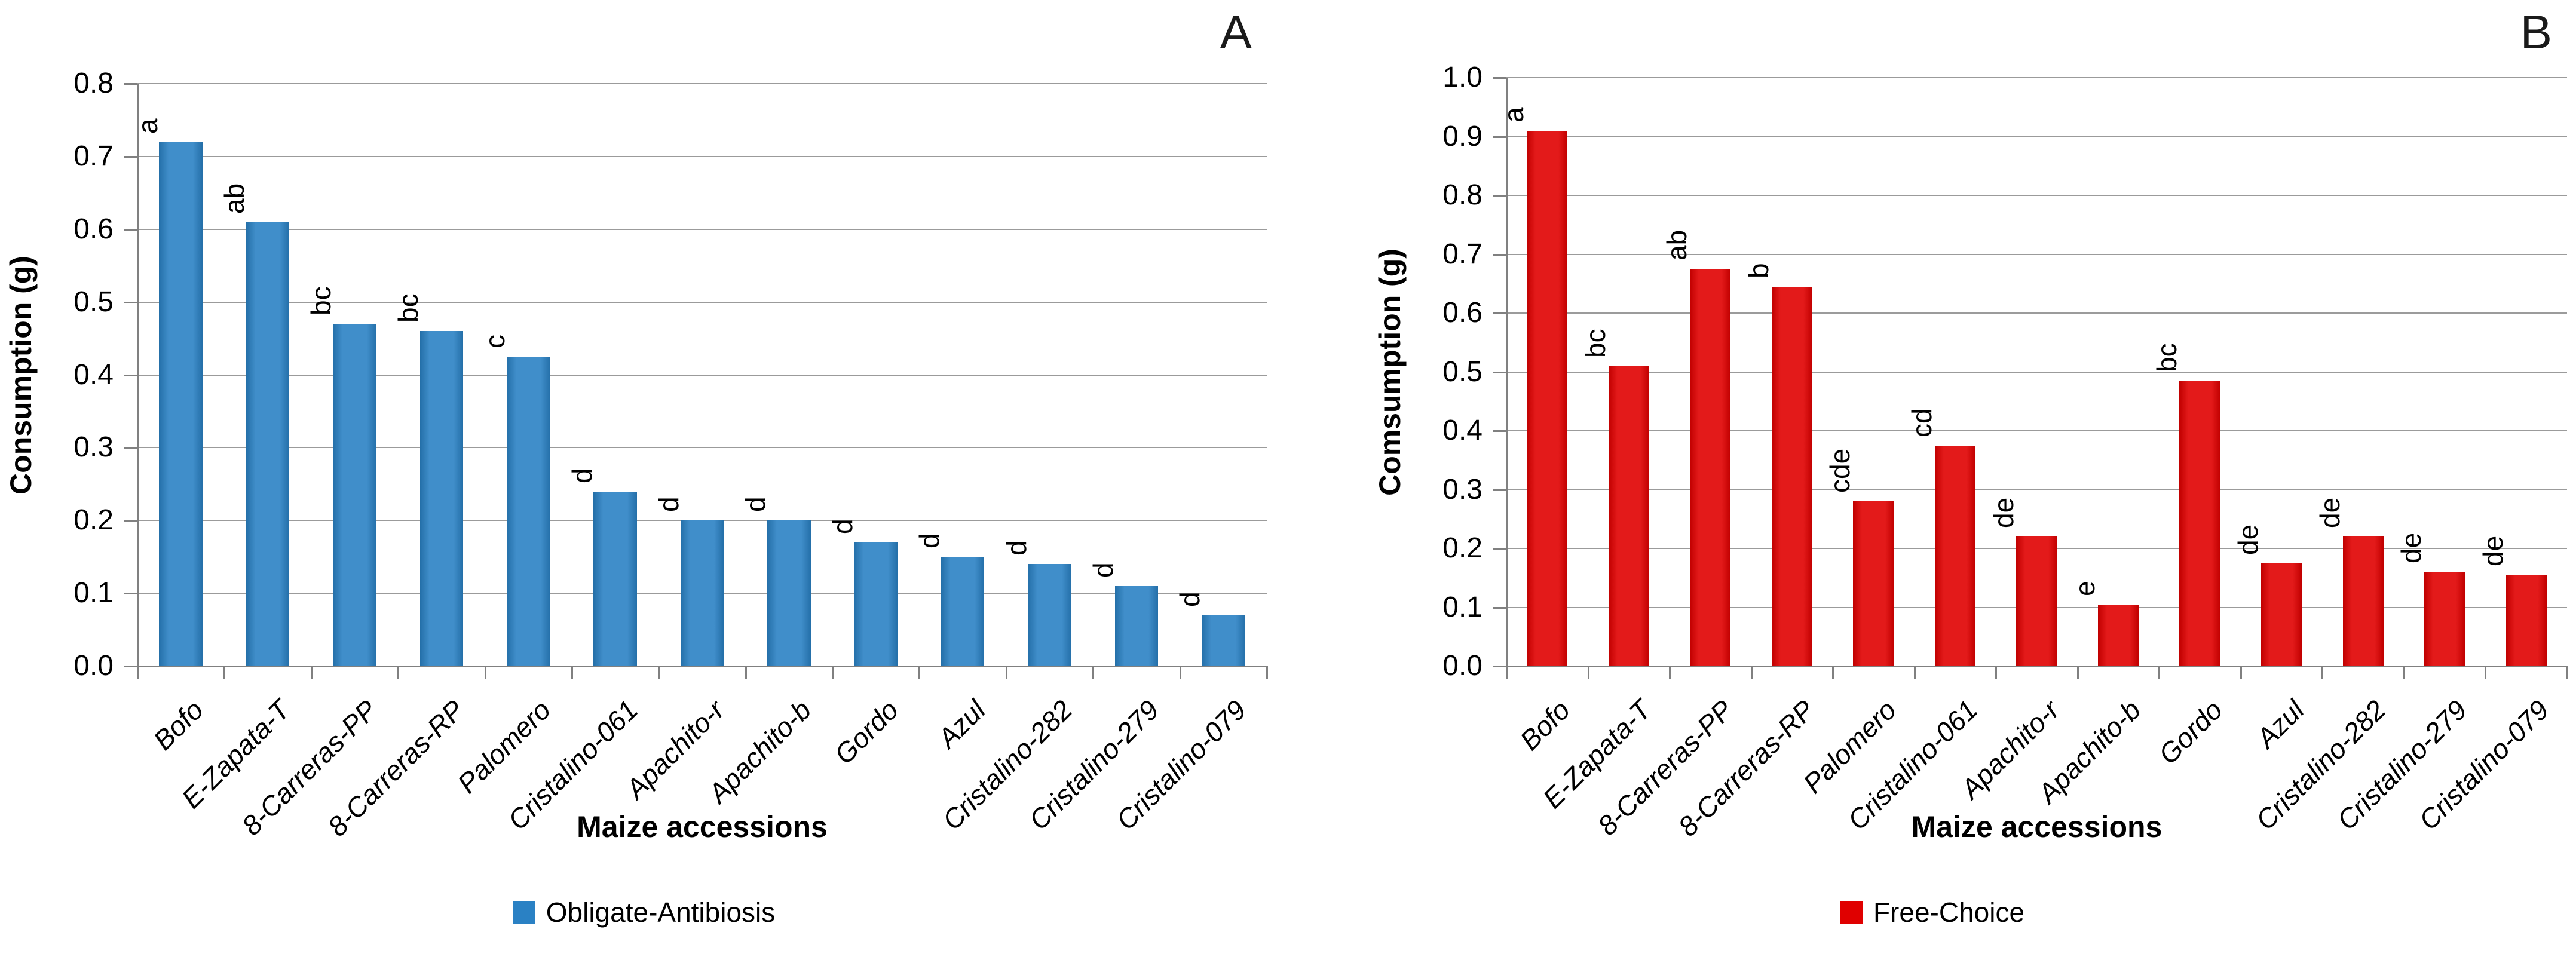 The image size is (2576, 975). I want to click on y-axis-title: Comsumption (g), so click(1390, 372).